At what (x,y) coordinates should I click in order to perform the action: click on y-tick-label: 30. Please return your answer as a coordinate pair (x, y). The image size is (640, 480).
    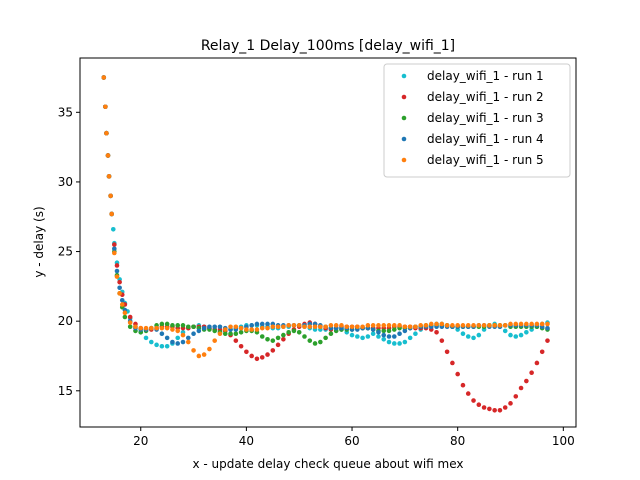
    Looking at the image, I should click on (65, 182).